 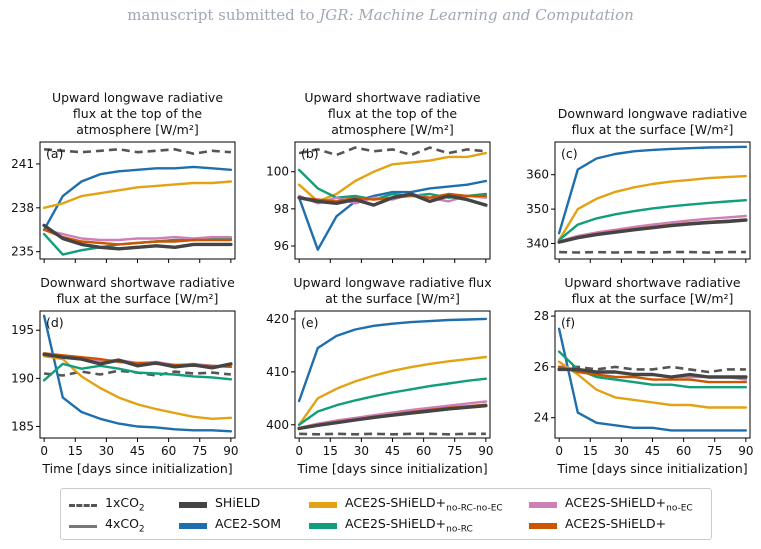 What do you see at coordinates (537, 244) in the screenshot?
I see `y-tick-label: 340` at bounding box center [537, 244].